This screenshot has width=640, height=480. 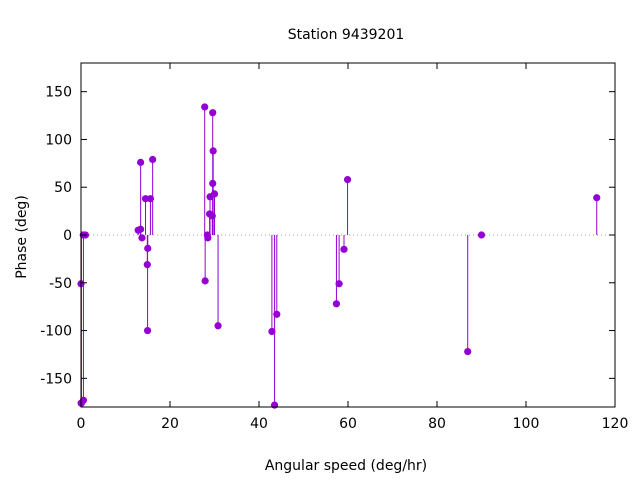 I want to click on y-axis-title: Phase (deg), so click(x=22, y=237).